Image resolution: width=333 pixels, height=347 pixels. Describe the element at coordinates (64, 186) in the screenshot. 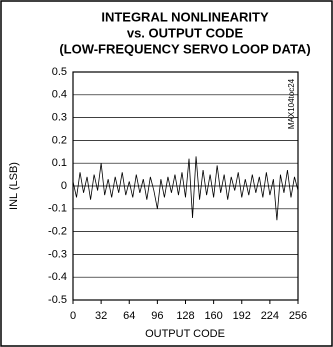

I see `y-tick-label: 0` at that location.